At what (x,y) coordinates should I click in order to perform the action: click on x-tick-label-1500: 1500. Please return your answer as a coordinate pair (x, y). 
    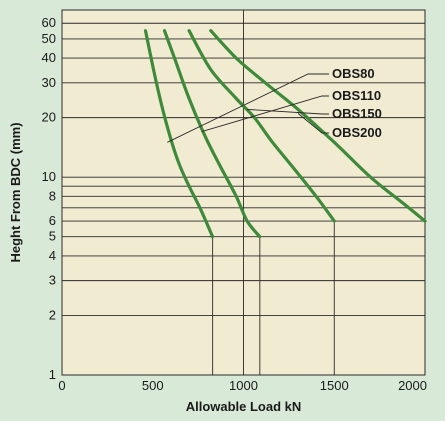
    Looking at the image, I should click on (334, 385).